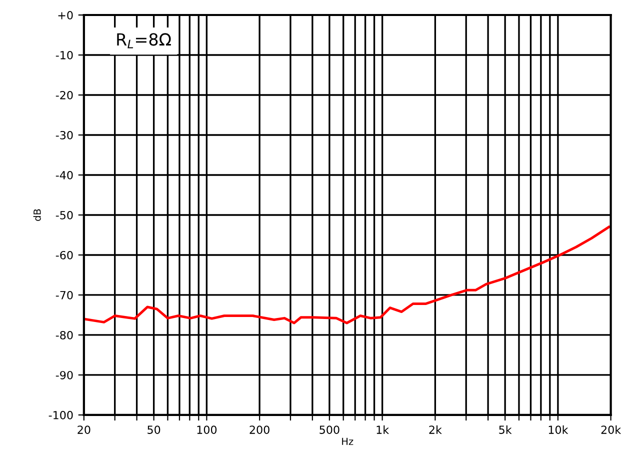 The image size is (631, 455). Describe the element at coordinates (611, 429) in the screenshot. I see `x-tick-label: 20k` at that location.